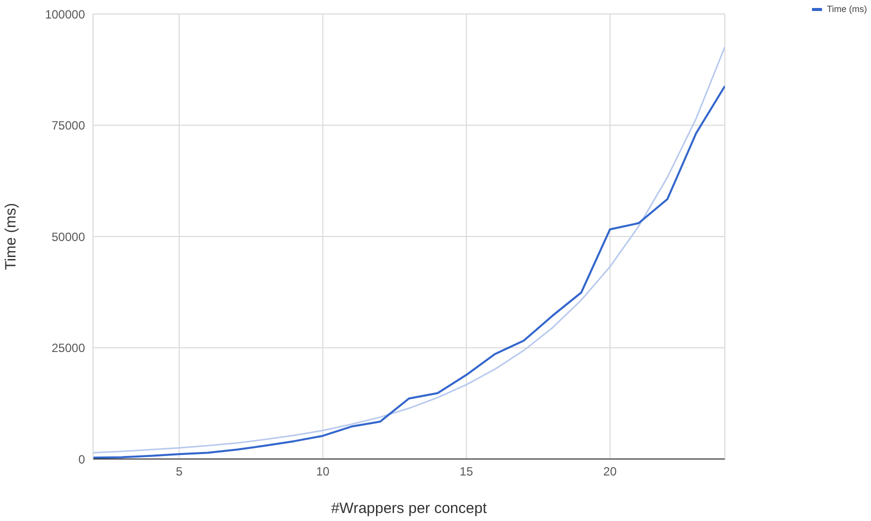 The width and height of the screenshot is (871, 521). I want to click on y-tick-label: 100000, so click(65, 14).